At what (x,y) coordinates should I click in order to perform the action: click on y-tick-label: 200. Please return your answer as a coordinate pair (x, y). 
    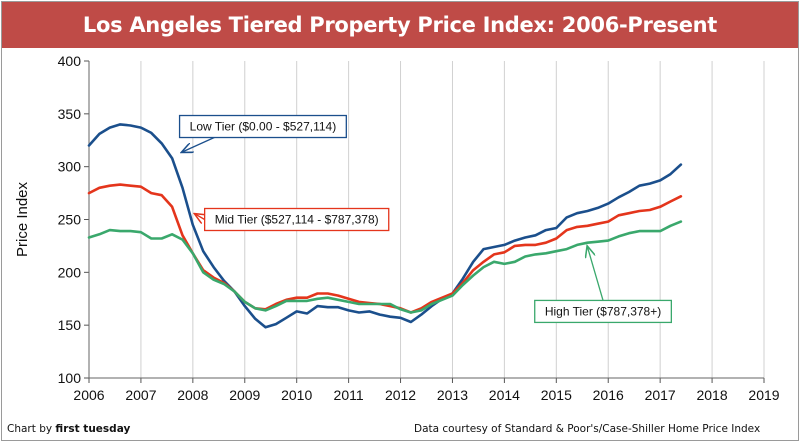
    Looking at the image, I should click on (70, 272).